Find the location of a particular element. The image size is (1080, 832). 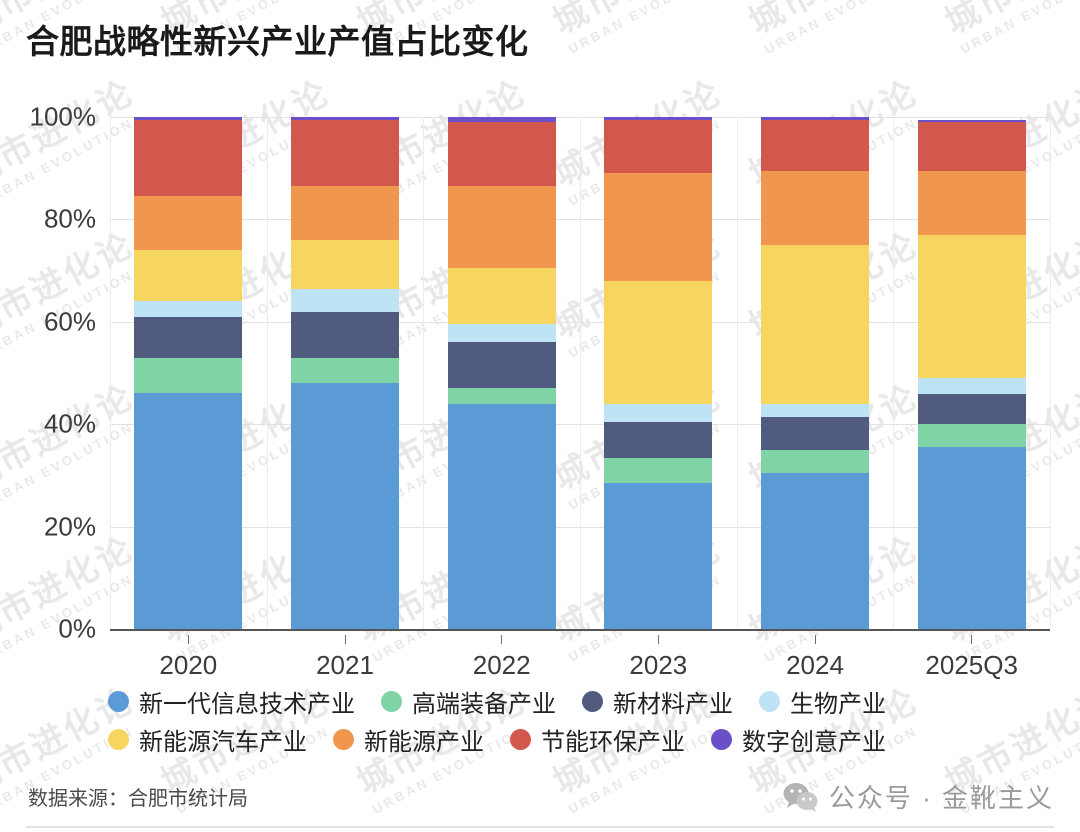

x-axis-tick: 2025Q3 is located at coordinates (971, 658).